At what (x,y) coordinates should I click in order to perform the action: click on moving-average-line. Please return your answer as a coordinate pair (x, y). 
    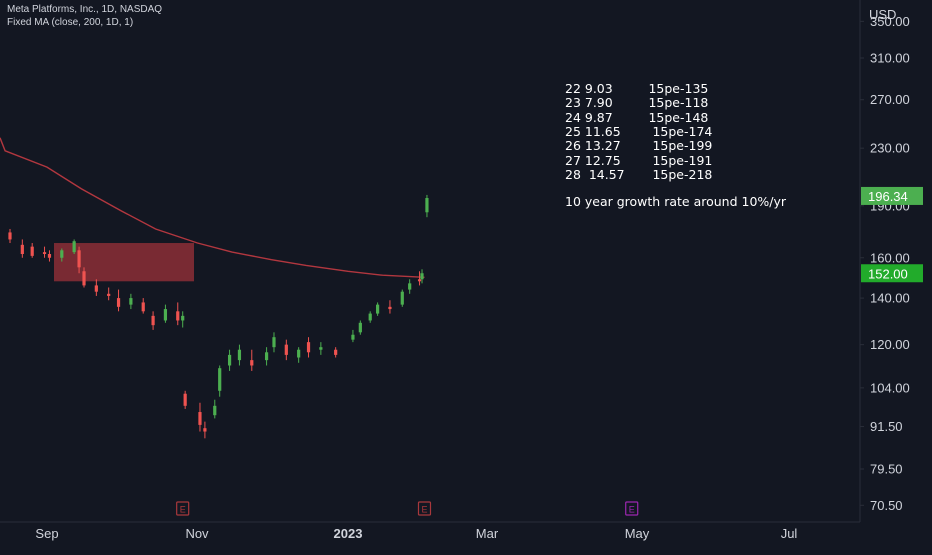
    Looking at the image, I should click on (212, 207).